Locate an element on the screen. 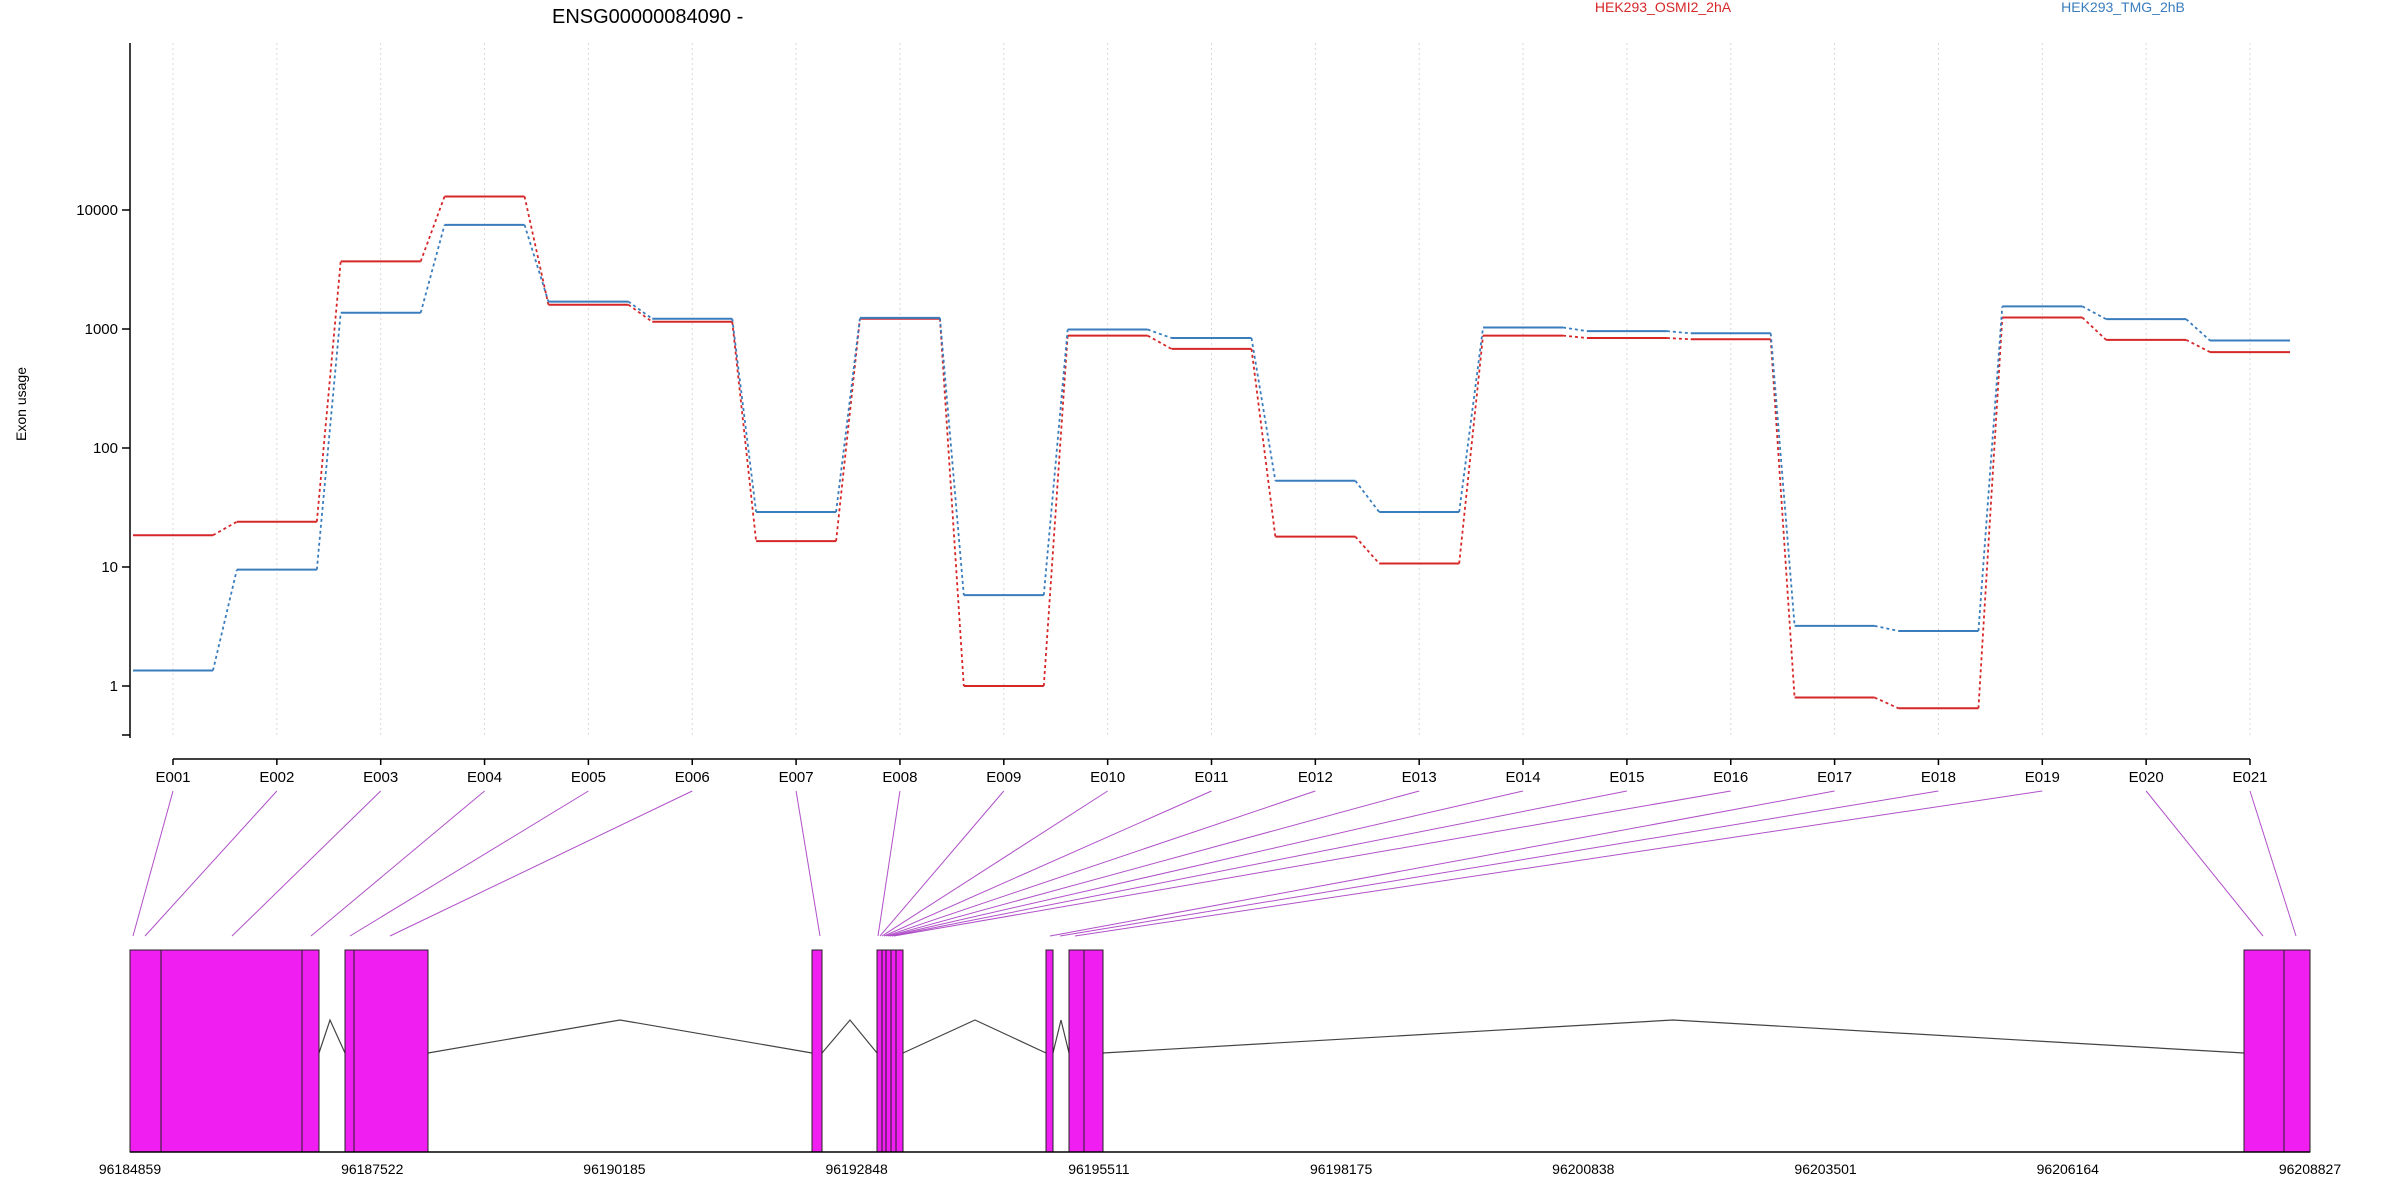 This screenshot has height=1200, width=2400. genome-tick-label: 96192848 is located at coordinates (857, 1169).